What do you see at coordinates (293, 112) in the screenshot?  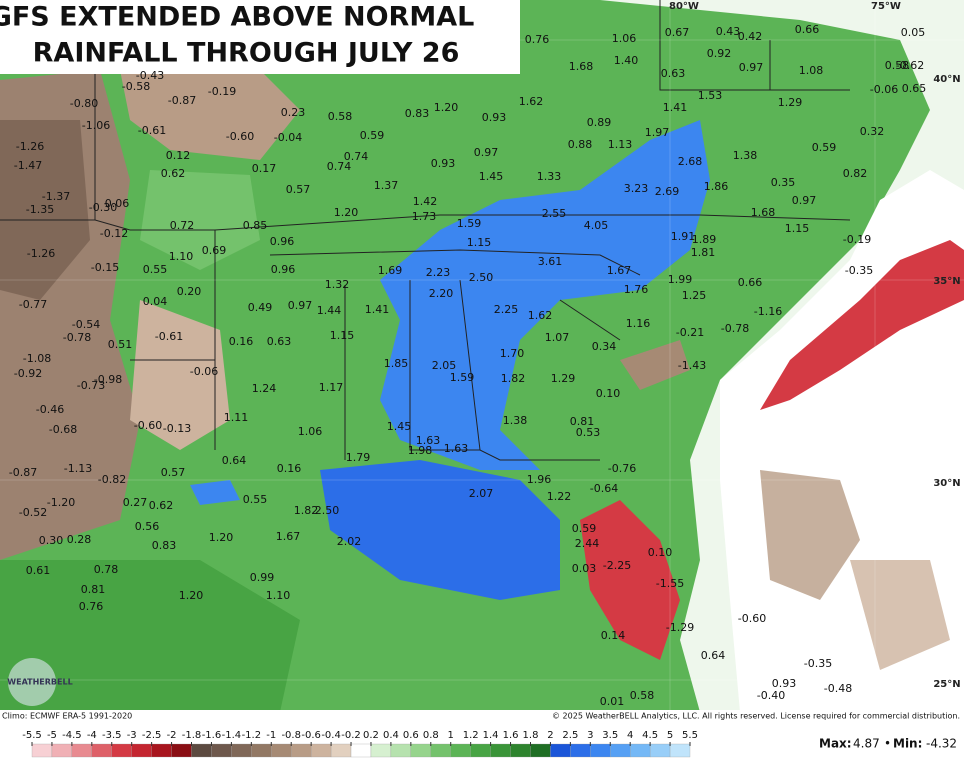 I see `value-label: 0.23` at bounding box center [293, 112].